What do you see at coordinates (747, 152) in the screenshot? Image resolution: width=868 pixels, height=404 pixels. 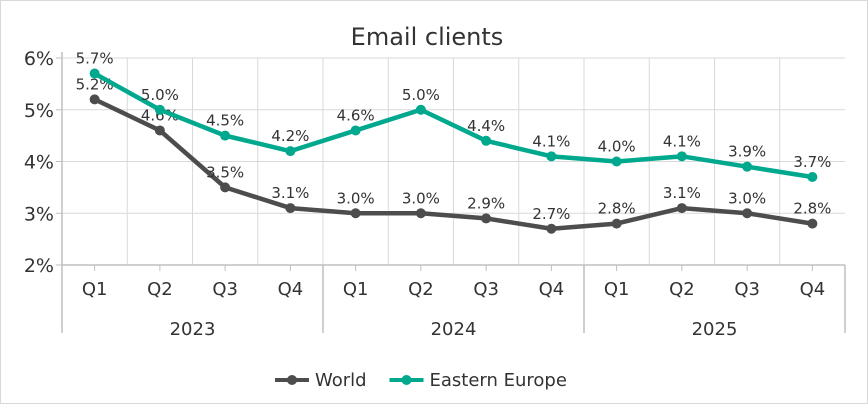 I see `data-label: 3.9%` at bounding box center [747, 152].